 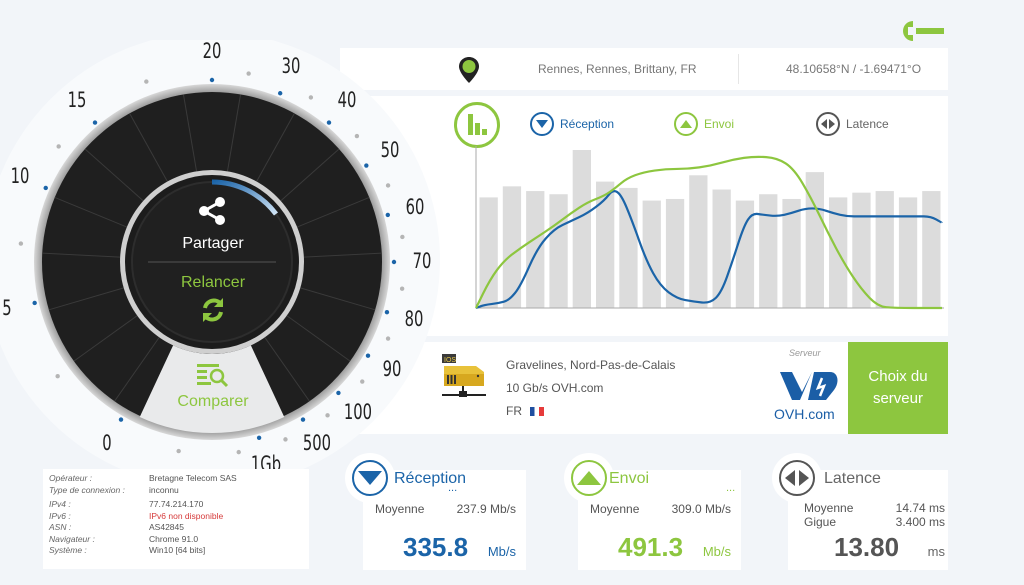 I want to click on gauge-scale-label: 80, so click(x=414, y=318).